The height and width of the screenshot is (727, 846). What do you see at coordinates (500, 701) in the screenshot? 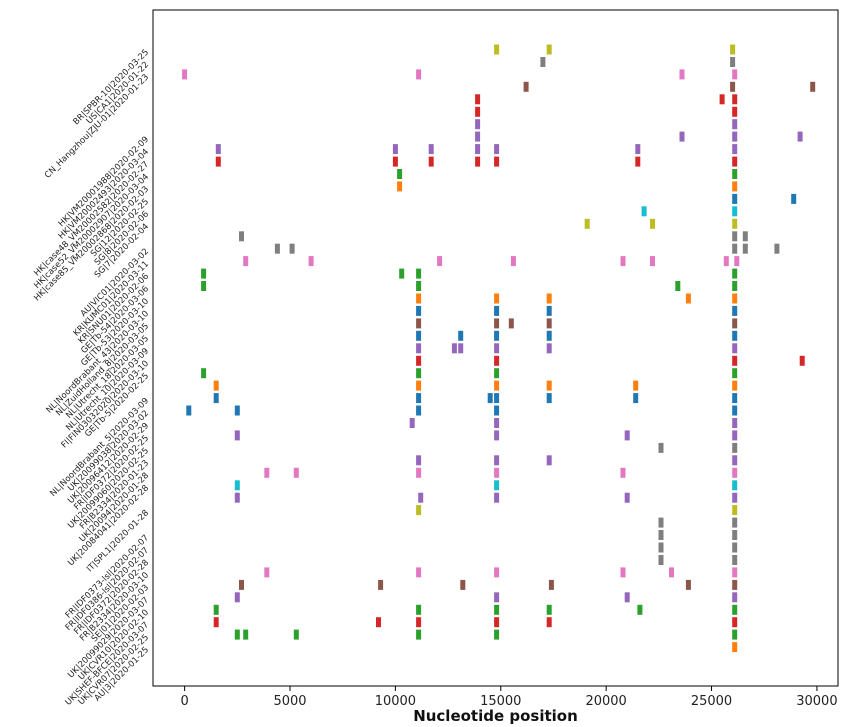
I see `x-tick-label: 15000` at bounding box center [500, 701].